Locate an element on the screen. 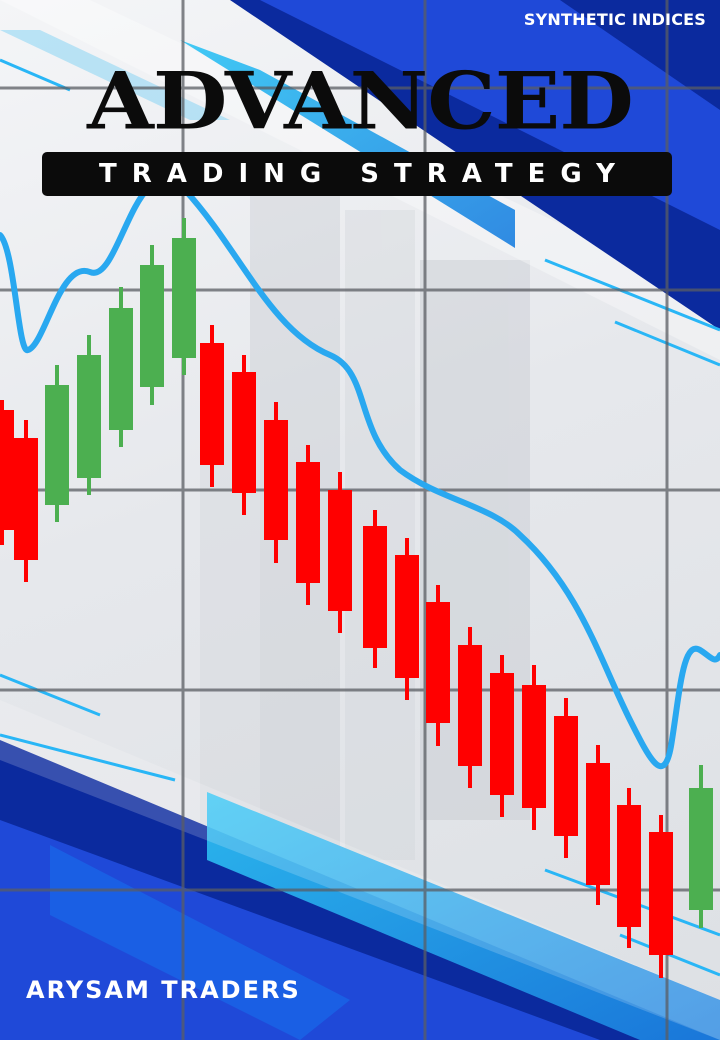  author-name: ARYSAM TRADERS is located at coordinates (163, 990).